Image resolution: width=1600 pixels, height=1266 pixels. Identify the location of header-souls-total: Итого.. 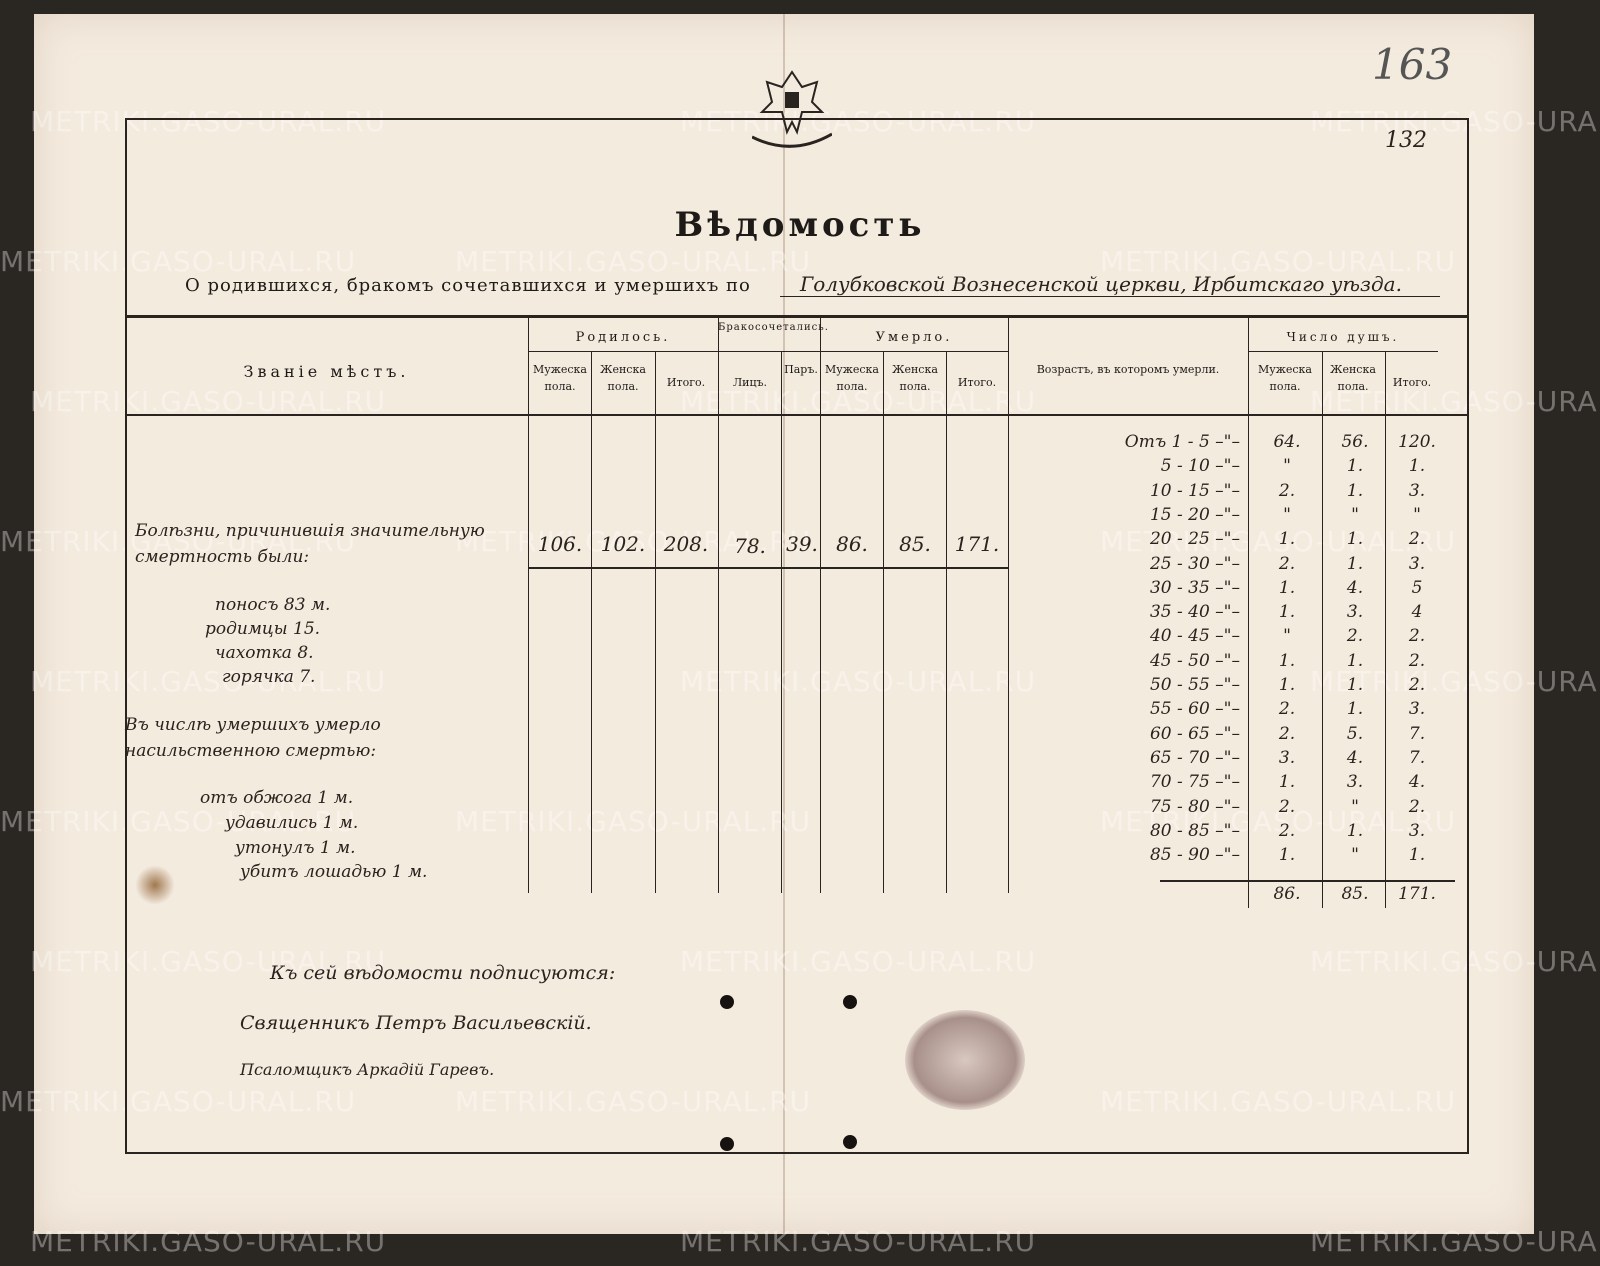
(1412, 382).